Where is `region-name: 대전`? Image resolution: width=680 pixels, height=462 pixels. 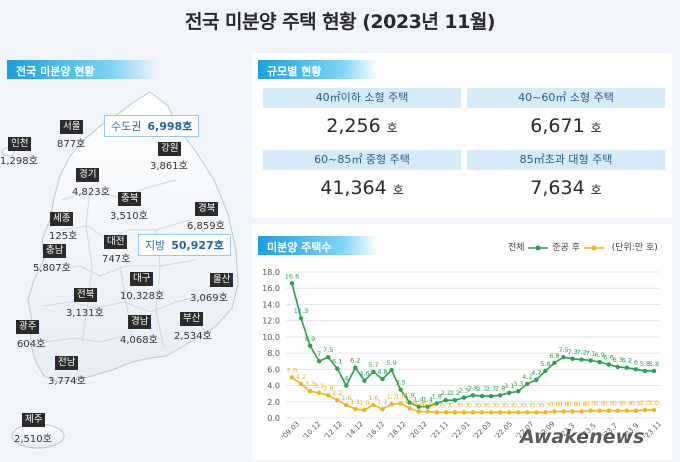
region-name: 대전 is located at coordinates (116, 242).